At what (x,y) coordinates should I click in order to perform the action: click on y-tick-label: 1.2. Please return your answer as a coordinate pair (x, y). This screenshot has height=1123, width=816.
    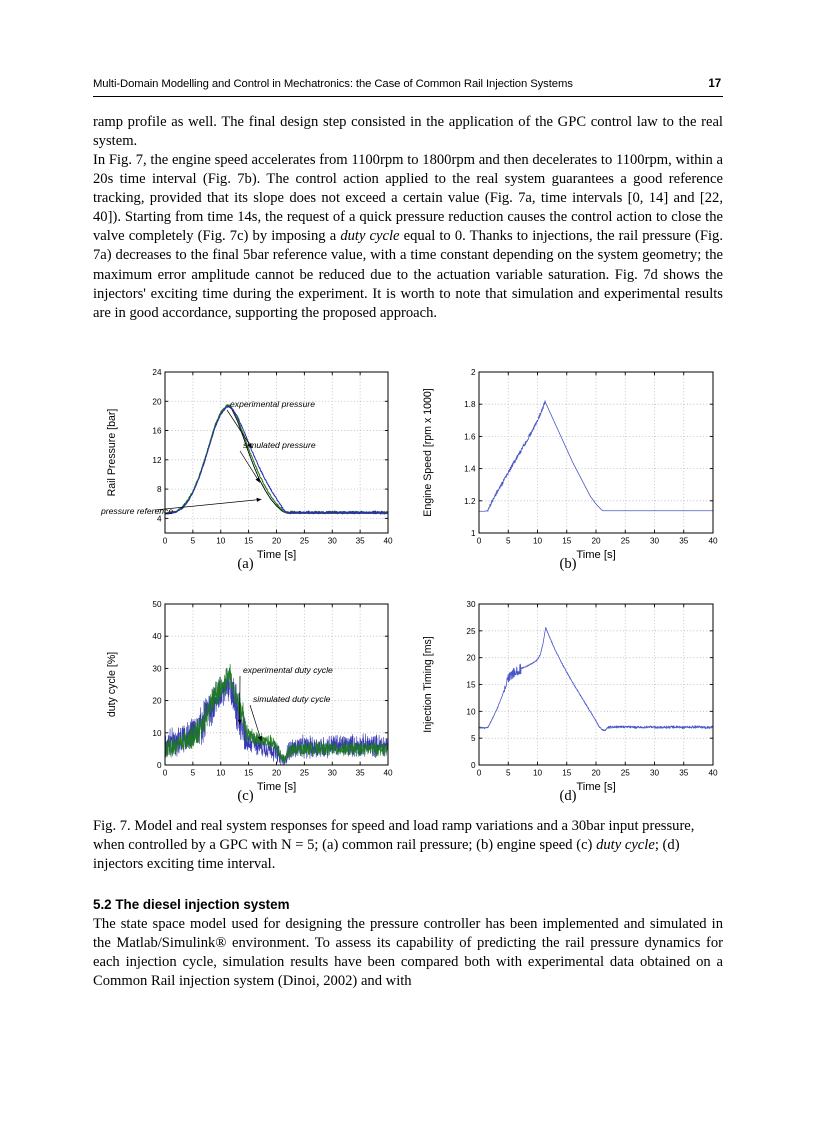
    Looking at the image, I should click on (470, 501).